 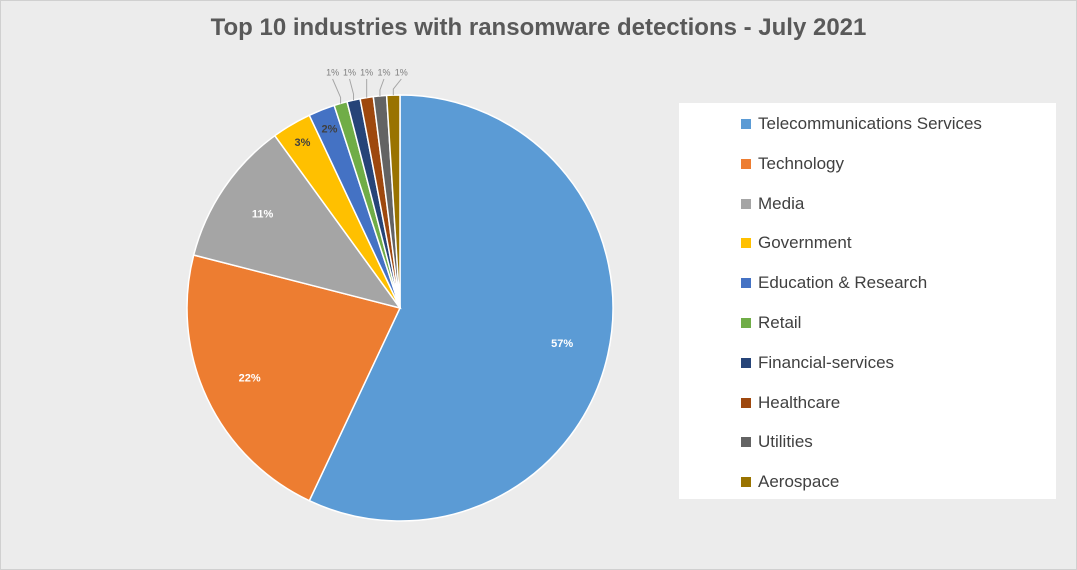 I want to click on legend-label: Financial-services, so click(x=826, y=362).